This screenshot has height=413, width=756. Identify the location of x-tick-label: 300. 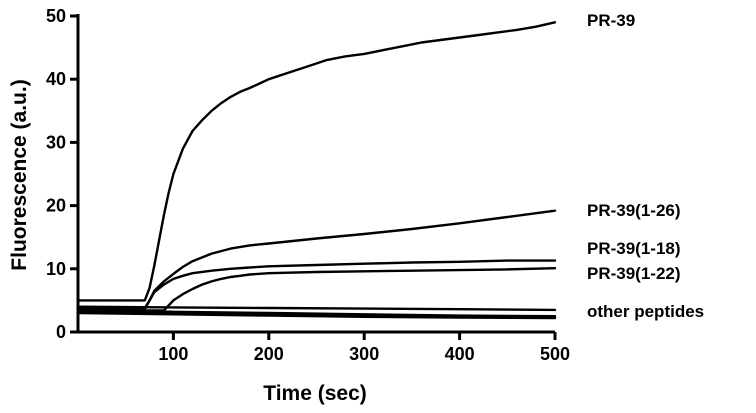
(364, 354).